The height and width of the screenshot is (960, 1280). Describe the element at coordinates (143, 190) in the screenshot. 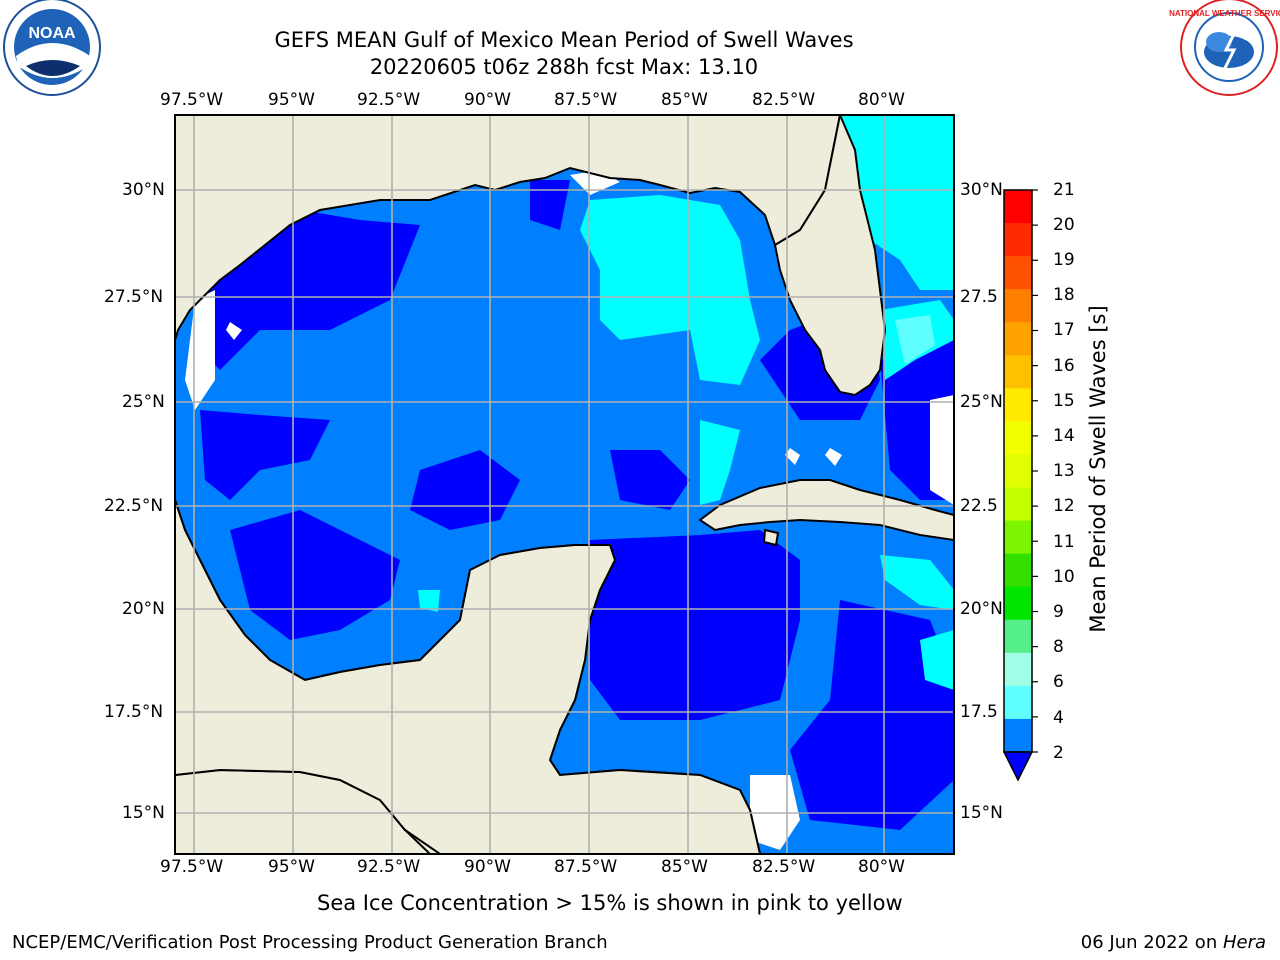

I see `lat-label-left: 30°N` at that location.